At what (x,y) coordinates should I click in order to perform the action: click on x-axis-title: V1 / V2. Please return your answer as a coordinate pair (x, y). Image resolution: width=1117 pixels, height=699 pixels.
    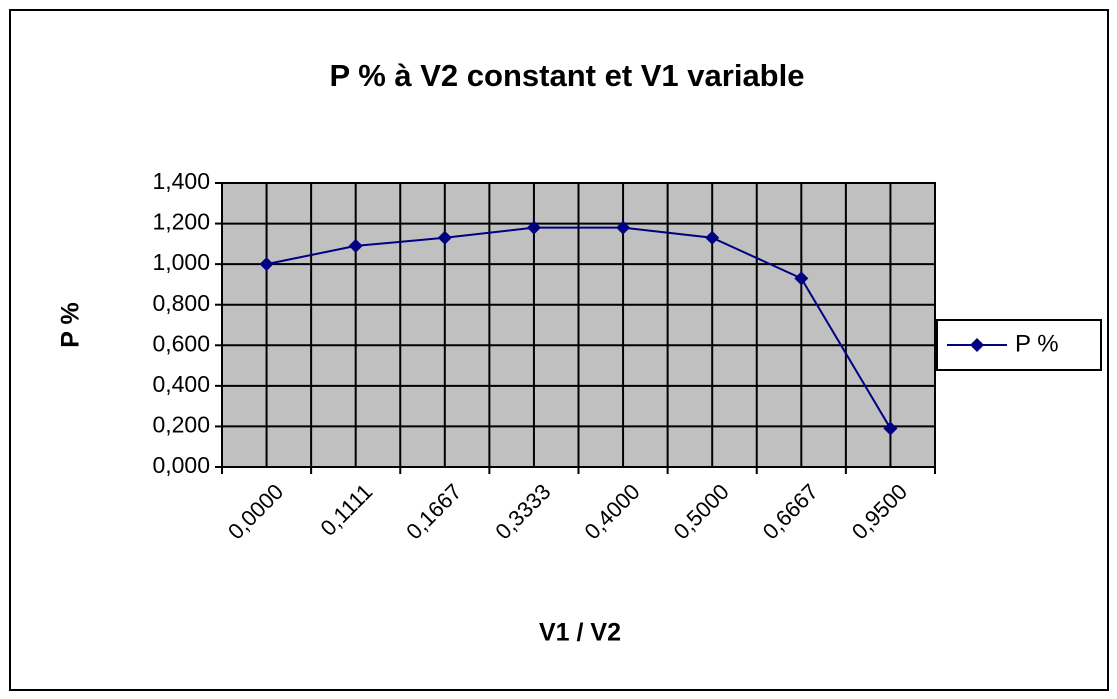
    Looking at the image, I should click on (580, 633).